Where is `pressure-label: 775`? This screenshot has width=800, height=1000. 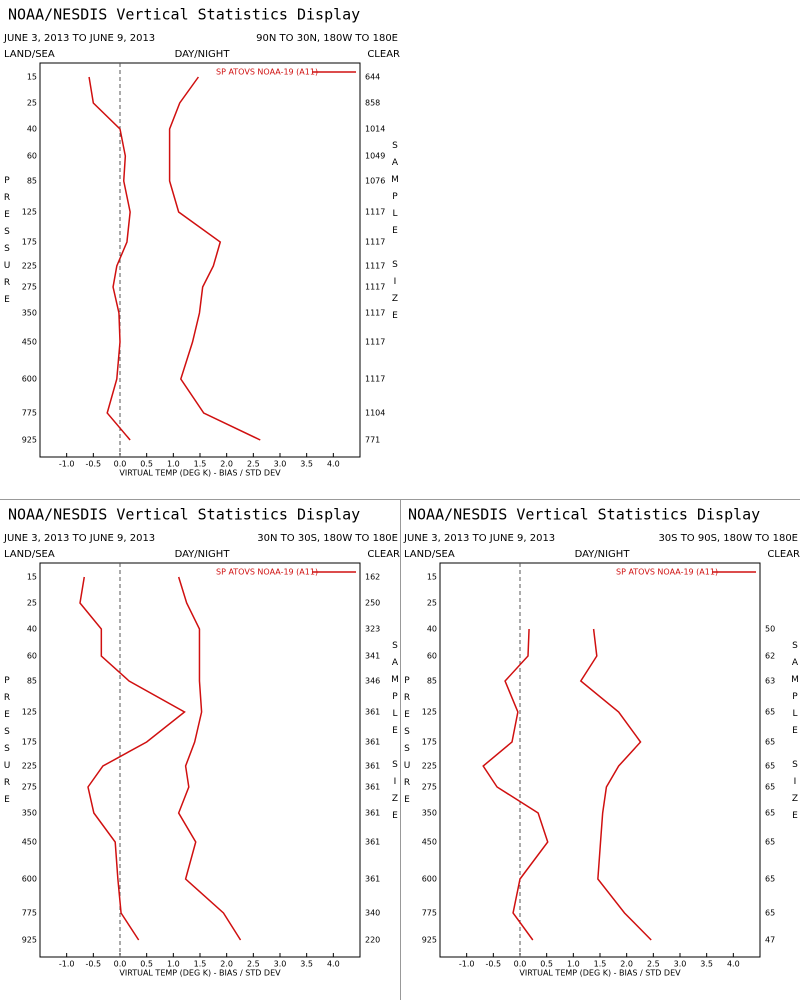
pressure-label: 775 is located at coordinates (29, 413).